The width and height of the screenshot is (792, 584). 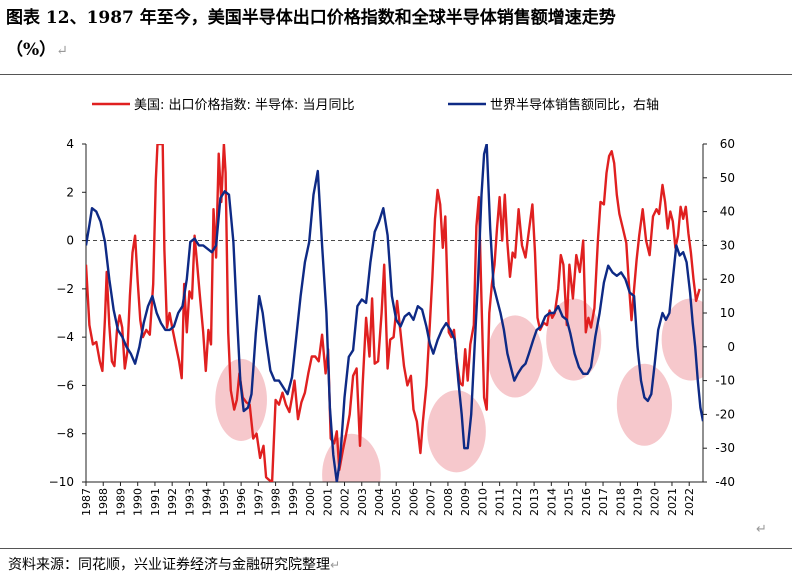 What do you see at coordinates (189, 502) in the screenshot?
I see `x-tick-label: 1993` at bounding box center [189, 502].